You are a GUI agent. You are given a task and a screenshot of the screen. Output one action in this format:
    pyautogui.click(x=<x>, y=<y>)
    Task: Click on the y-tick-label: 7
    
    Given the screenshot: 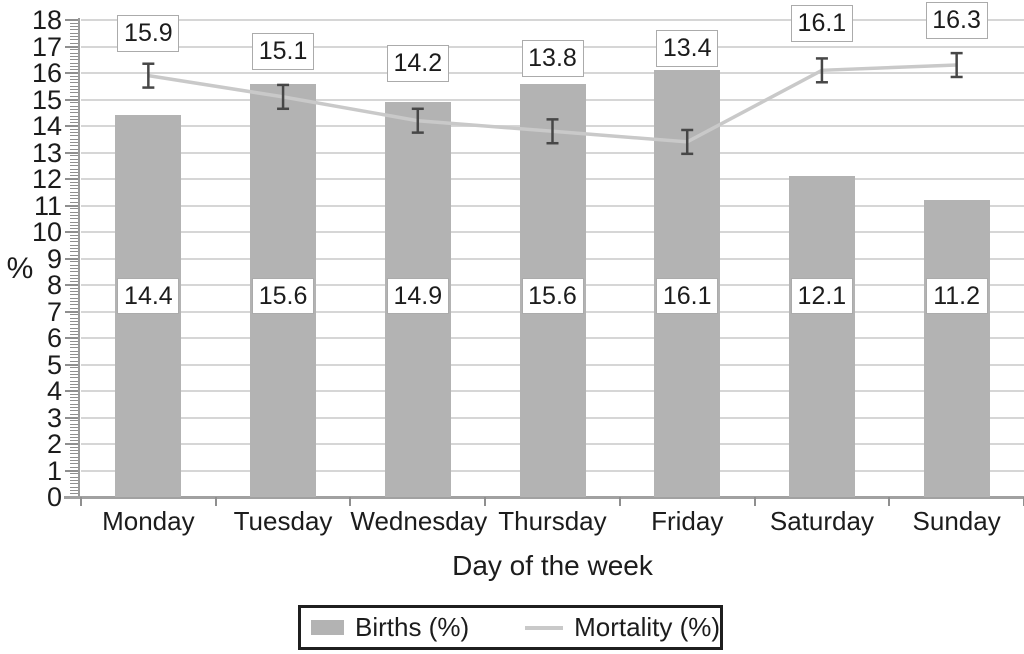 What is the action you would take?
    pyautogui.click(x=54, y=311)
    